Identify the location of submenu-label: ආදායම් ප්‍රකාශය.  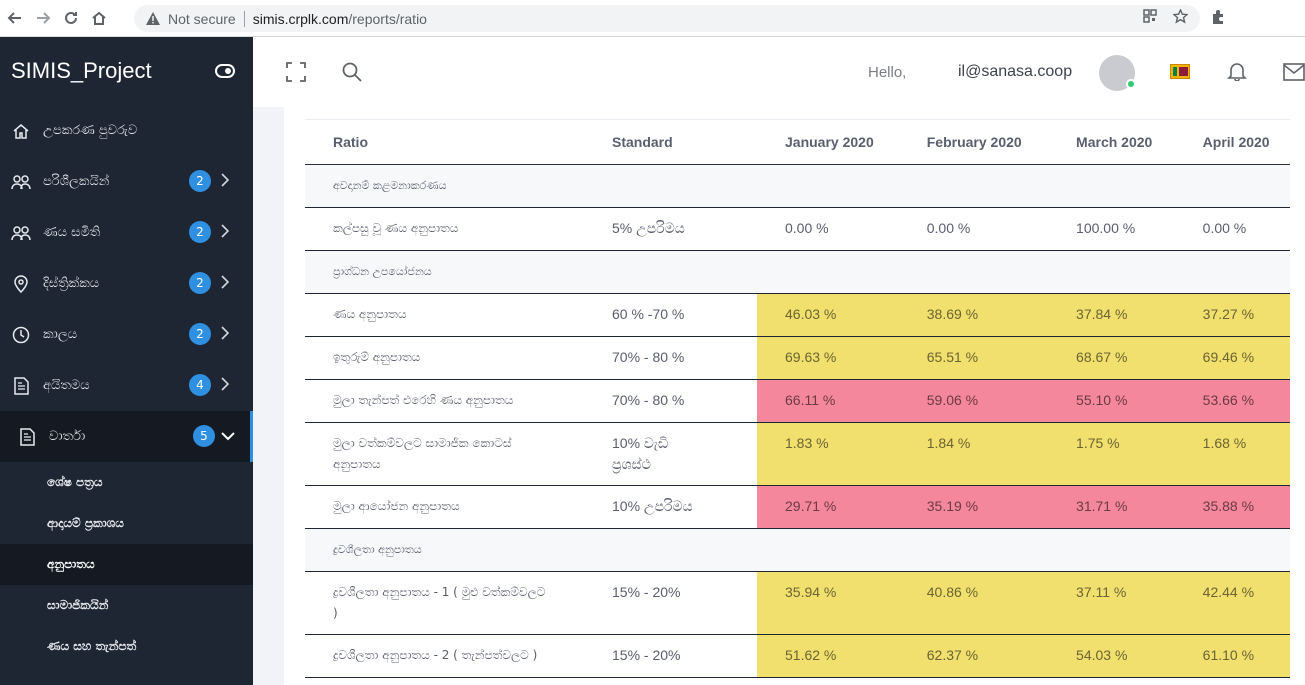
(85, 523).